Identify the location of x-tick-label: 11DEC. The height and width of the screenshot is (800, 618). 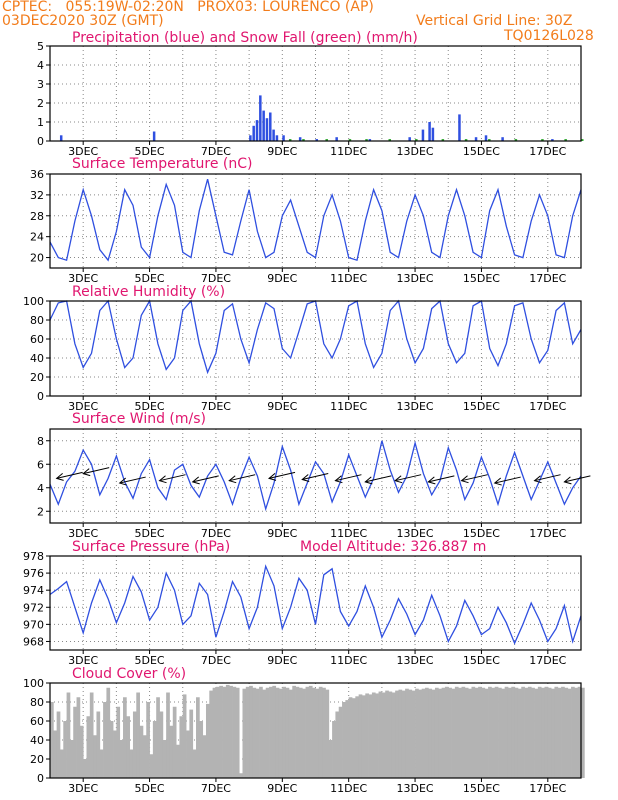
(348, 151).